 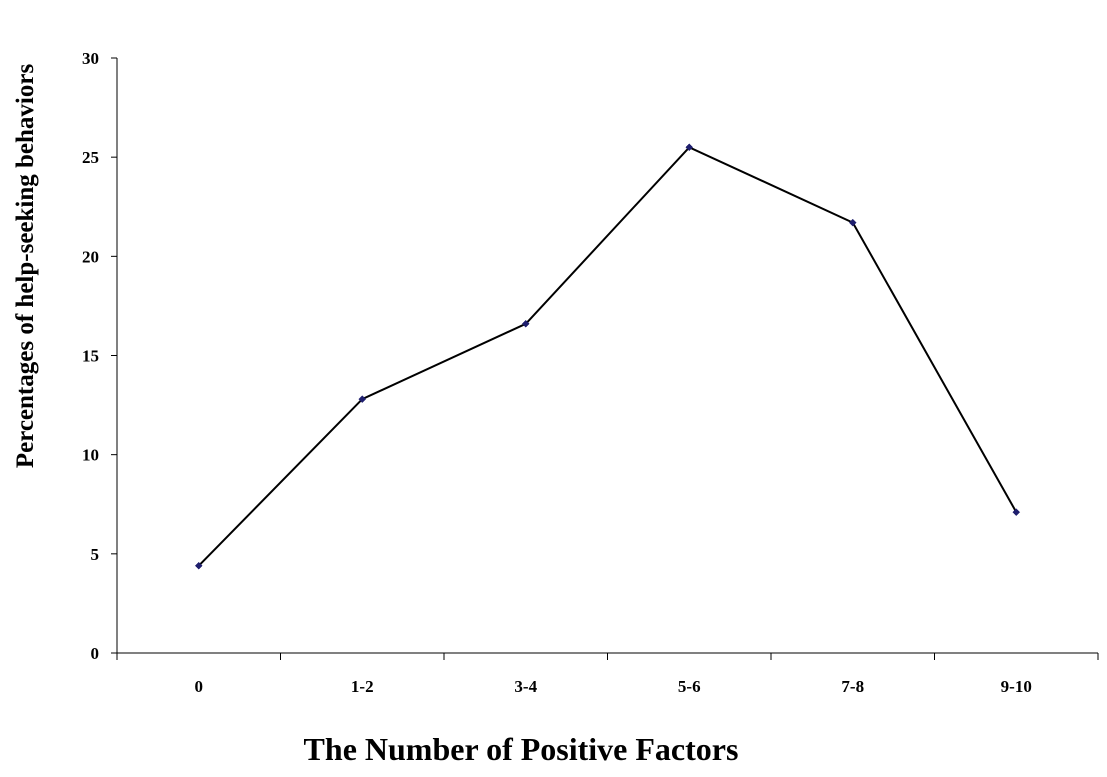 I want to click on x-tick-label: 1-2, so click(x=362, y=686).